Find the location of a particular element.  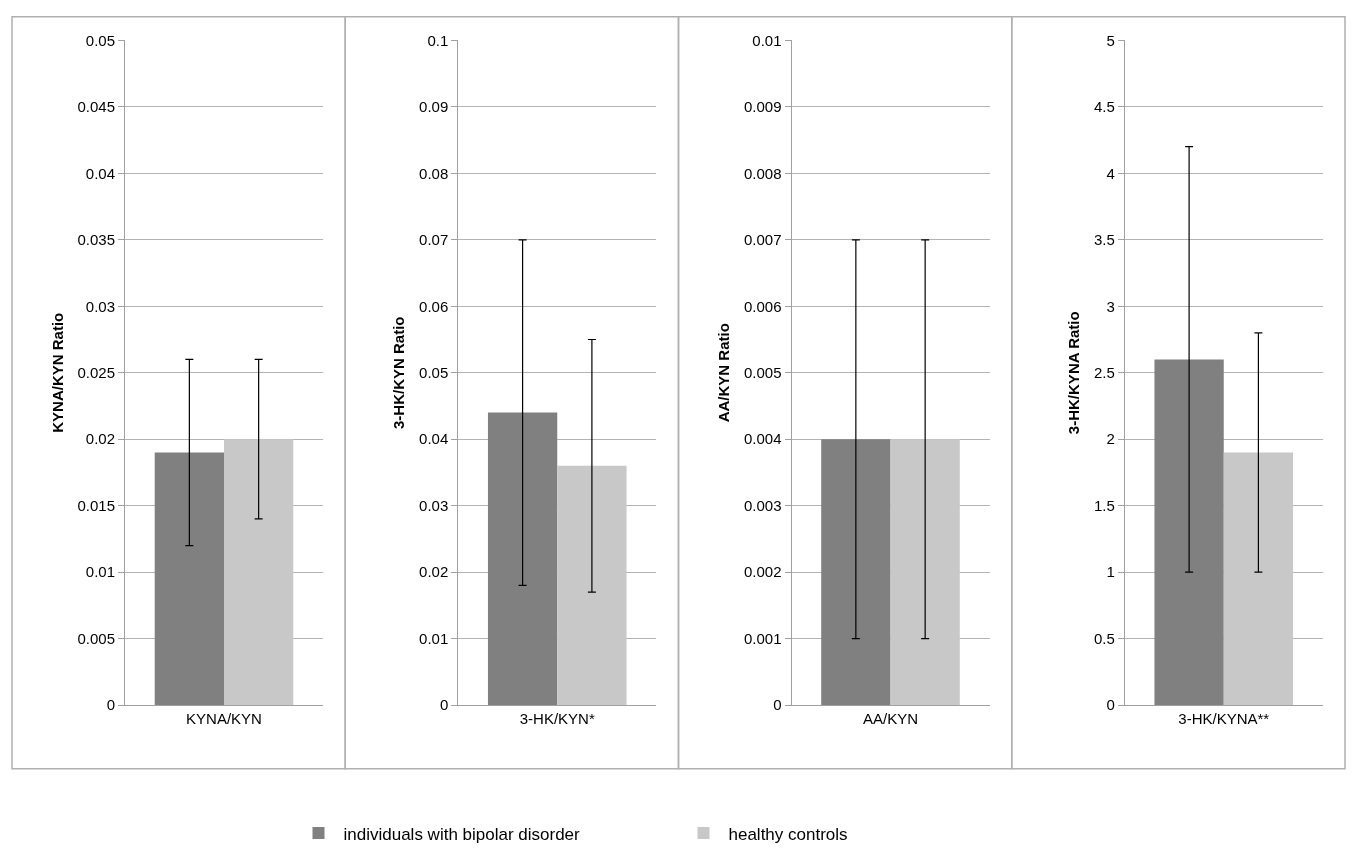

x-tick-label: 3-HK/KYN* is located at coordinates (557, 719).